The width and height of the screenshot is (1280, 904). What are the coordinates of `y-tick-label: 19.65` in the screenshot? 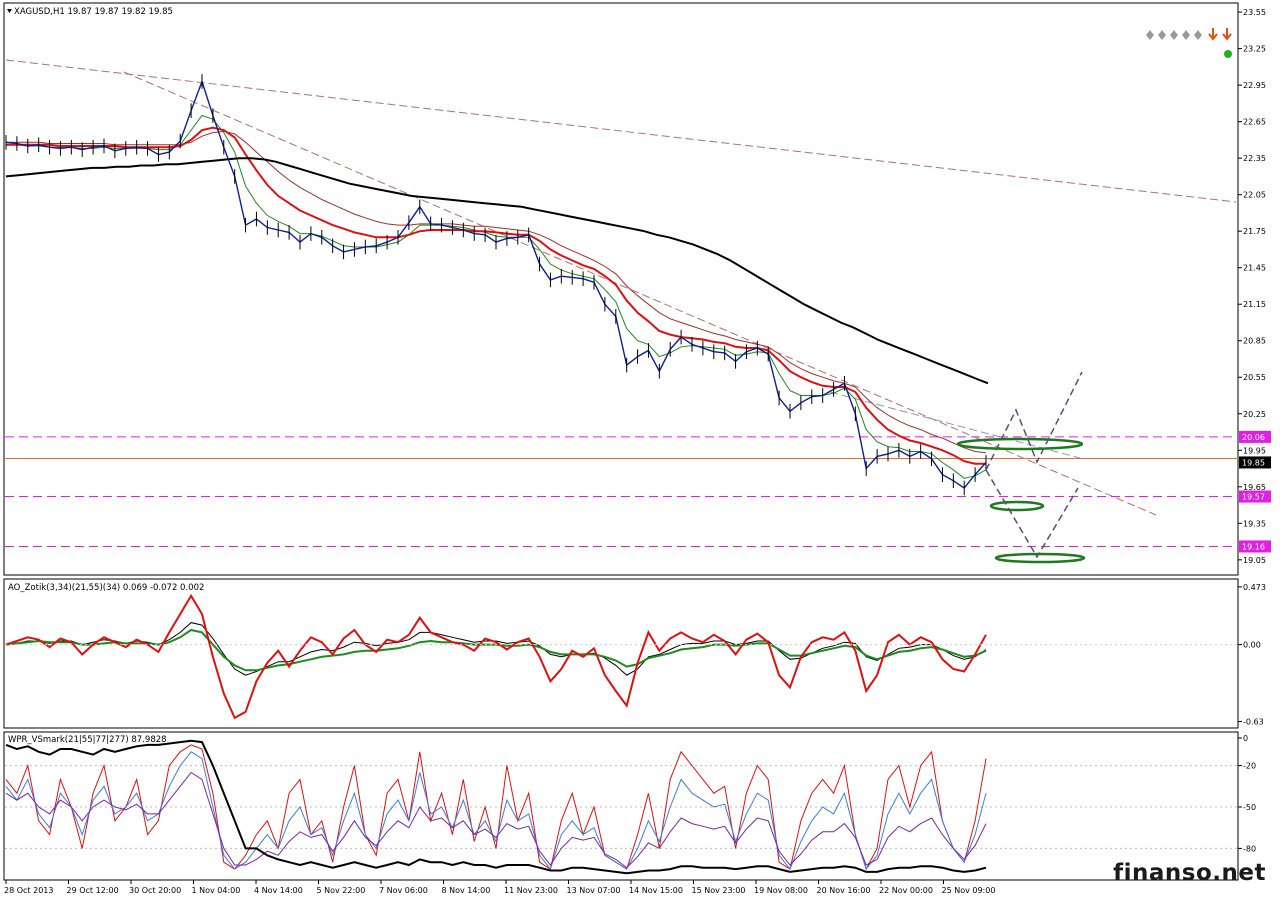 It's located at (1254, 487).